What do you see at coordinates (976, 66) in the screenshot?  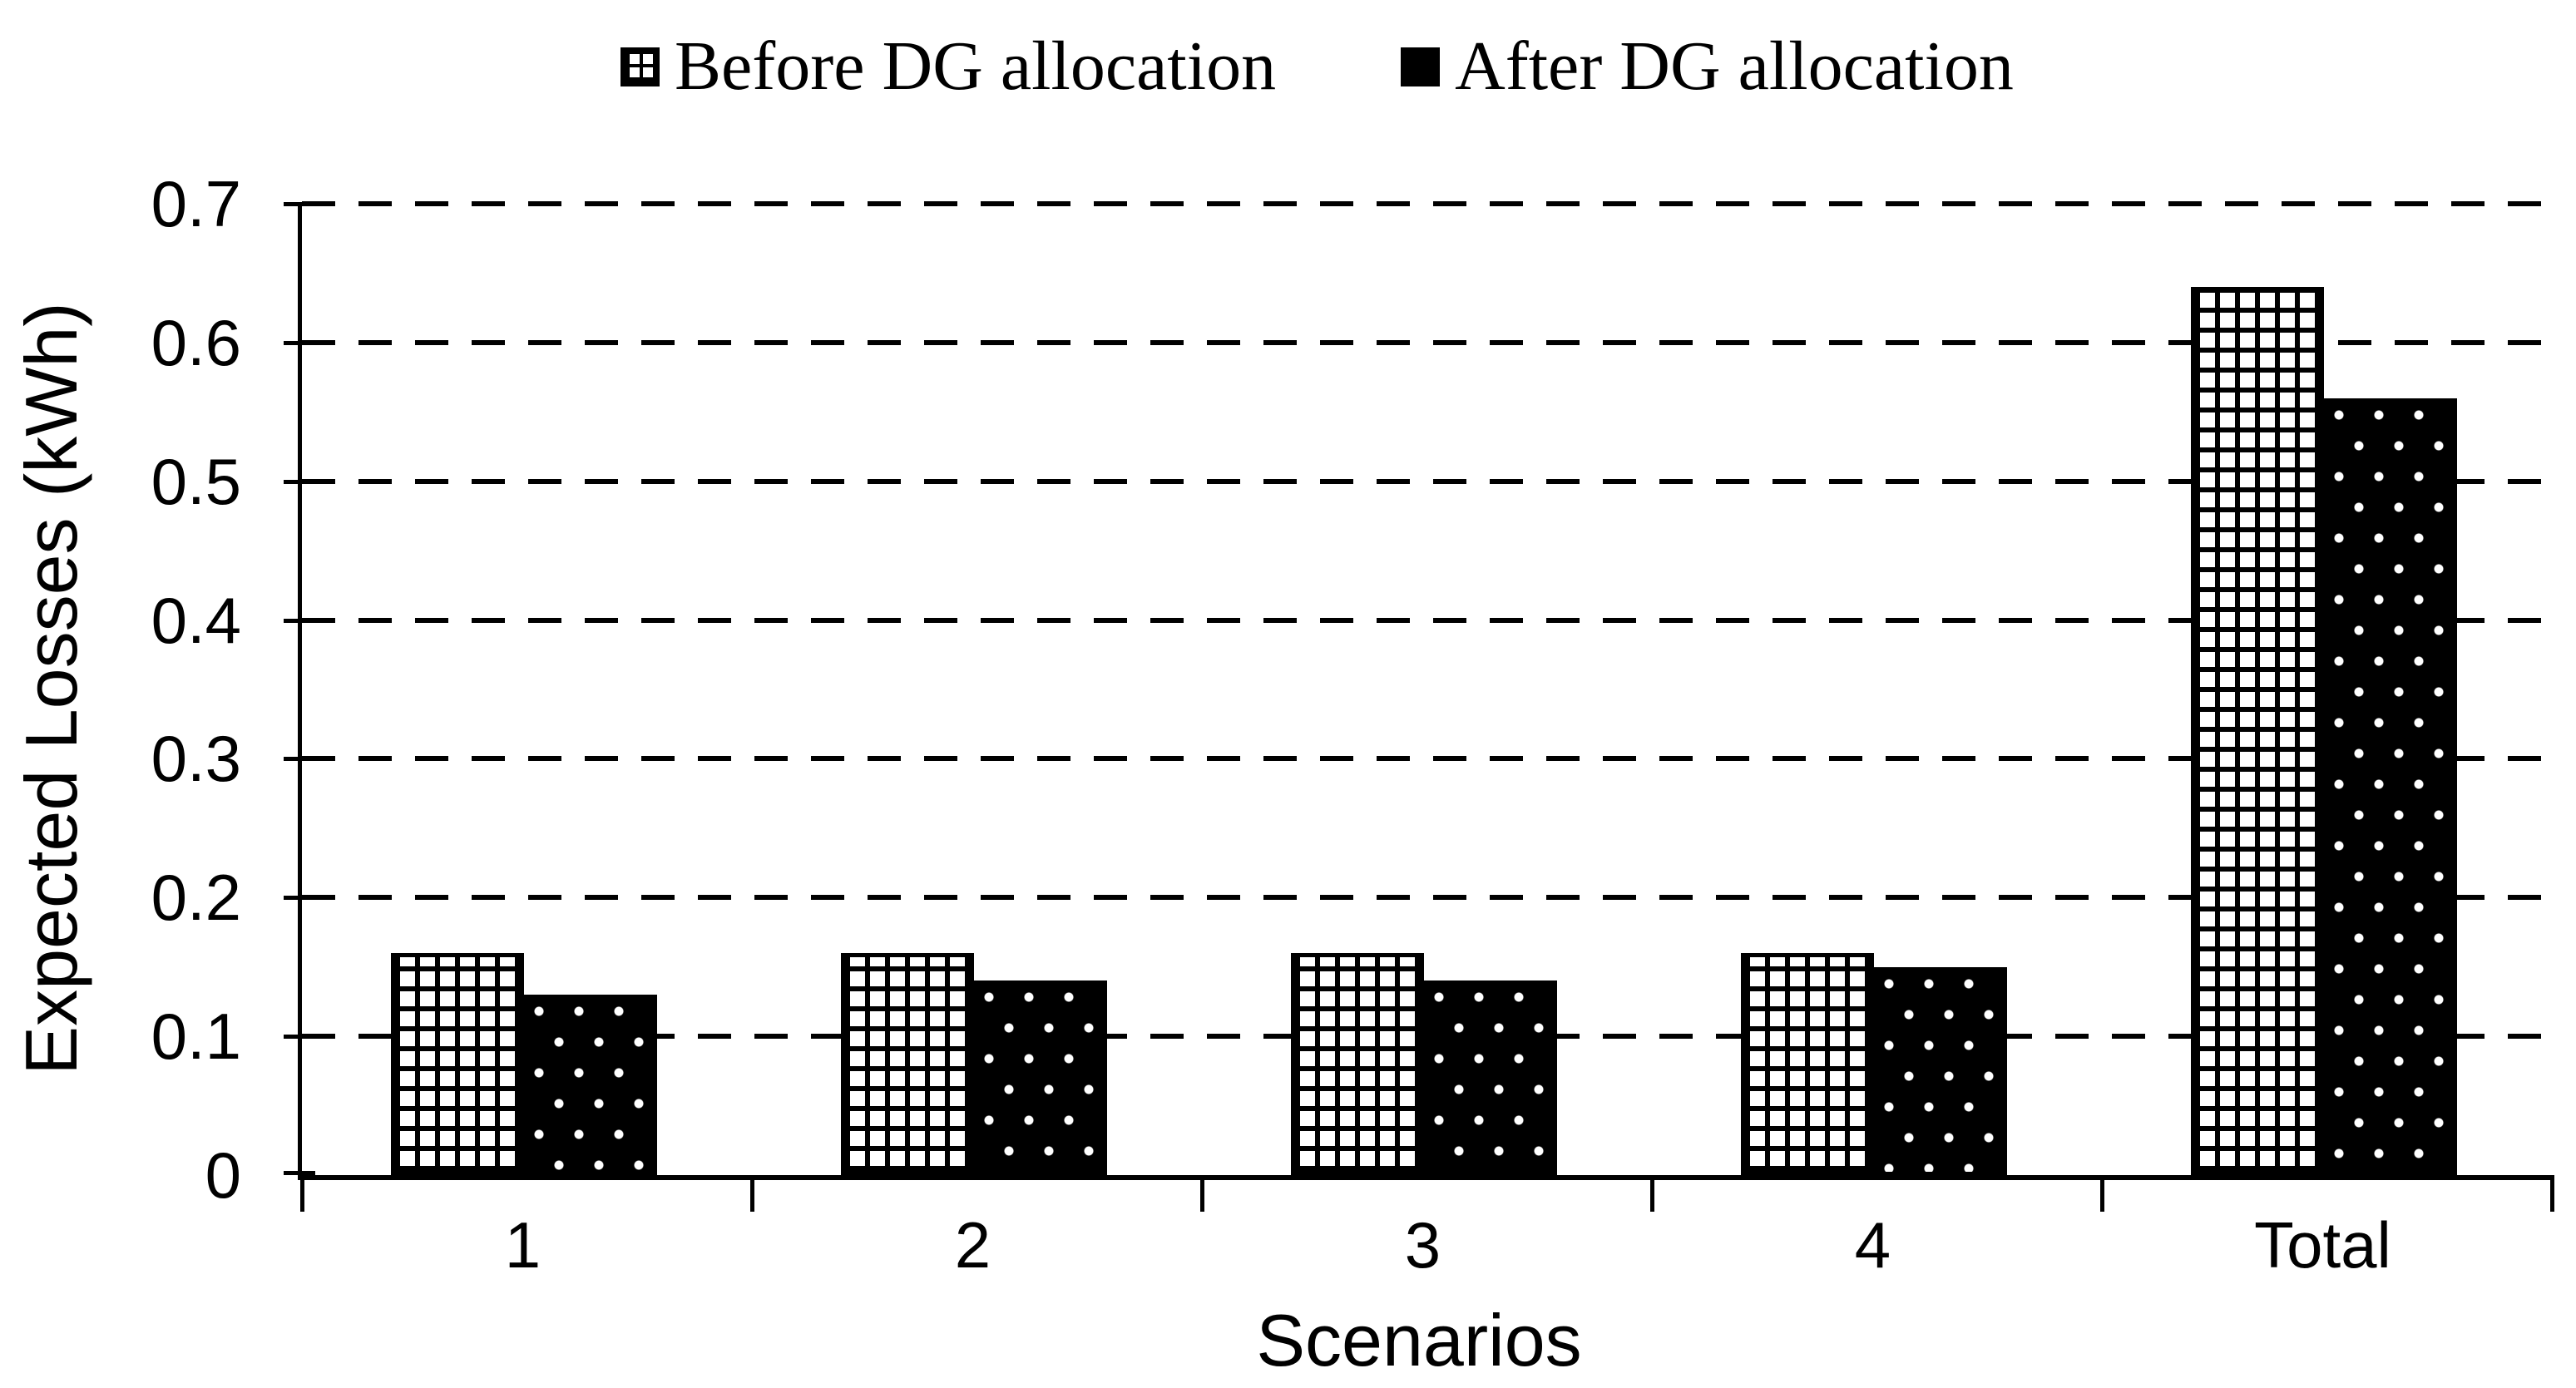 I see `legend-label-before: Before DG allocation` at bounding box center [976, 66].